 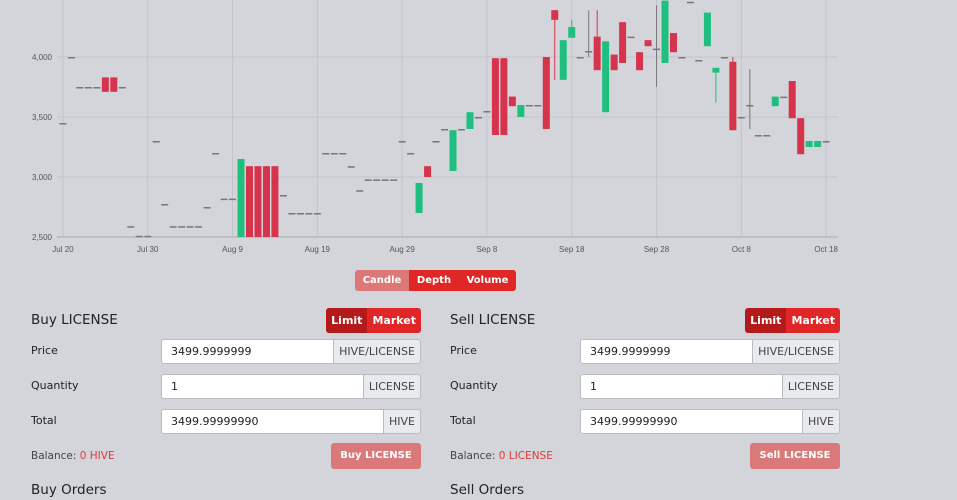 What do you see at coordinates (232, 249) in the screenshot?
I see `x-tick-label: Aug 9` at bounding box center [232, 249].